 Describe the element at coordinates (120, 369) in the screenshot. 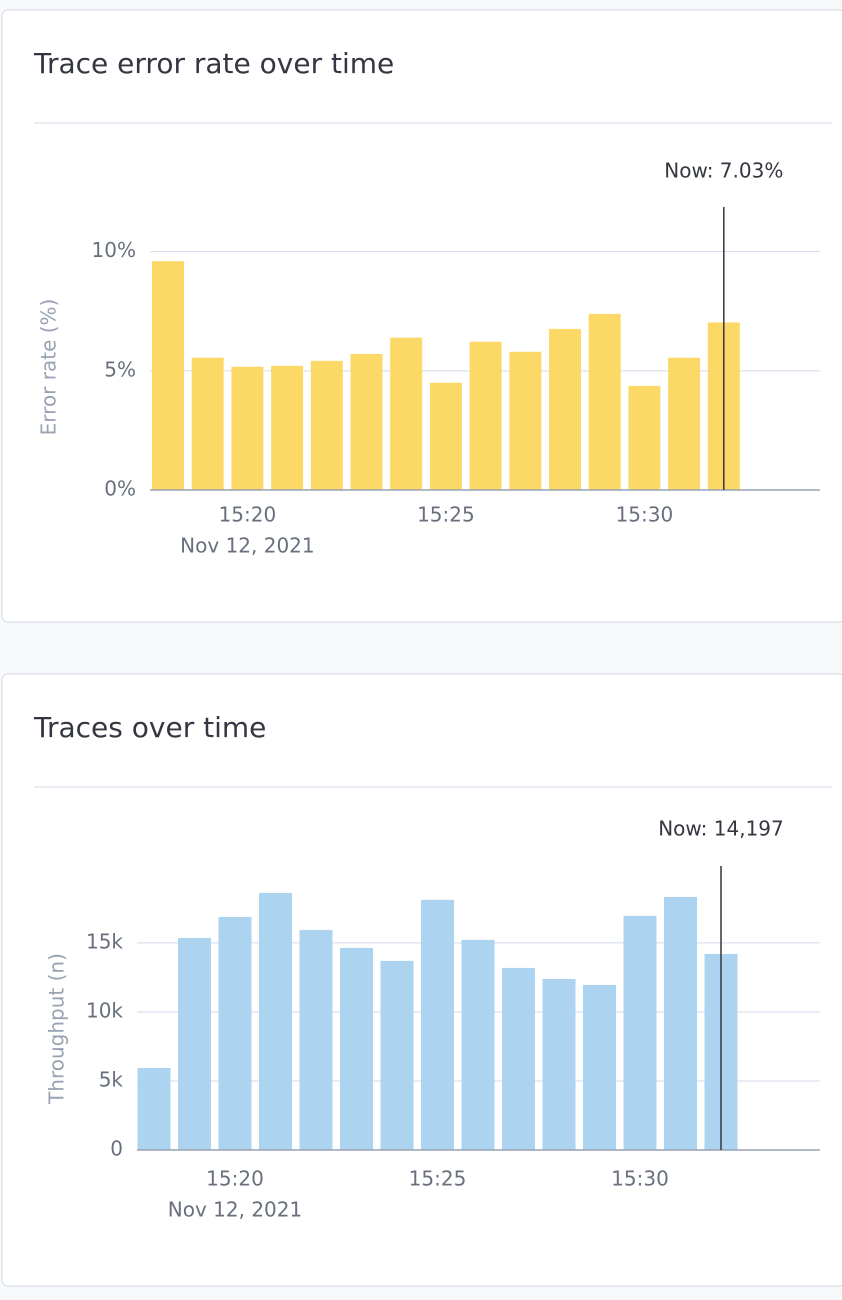

I see `y-tick-label: 5%` at that location.